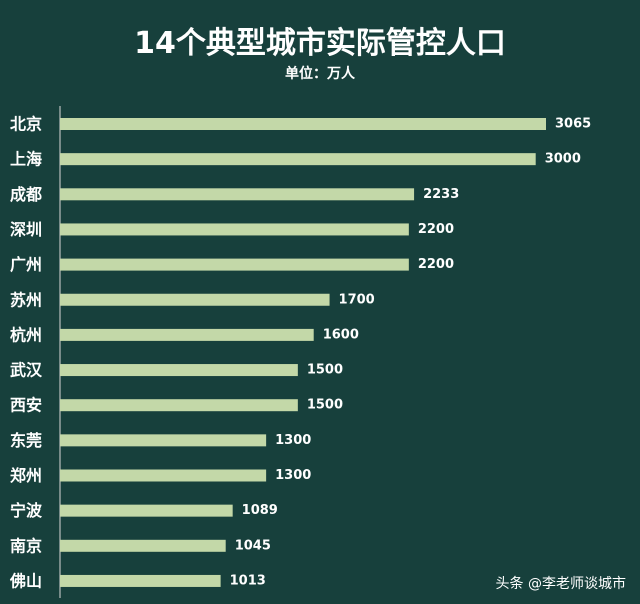 The height and width of the screenshot is (604, 640). Describe the element at coordinates (26, 475) in the screenshot. I see `category-label: 郑州` at that location.